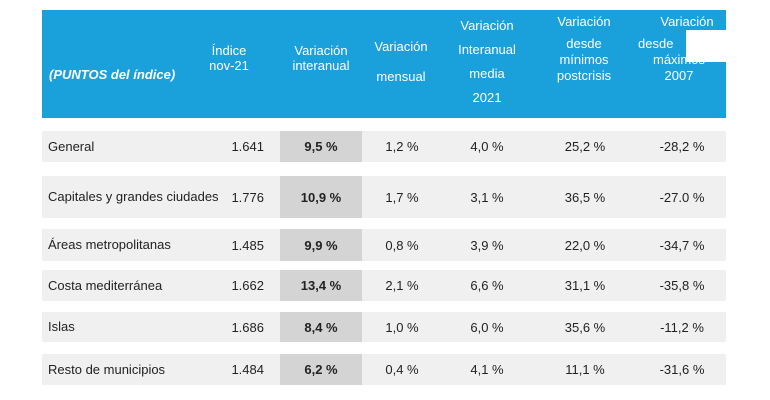  I want to click on row-media: 4,0 %, so click(487, 146).